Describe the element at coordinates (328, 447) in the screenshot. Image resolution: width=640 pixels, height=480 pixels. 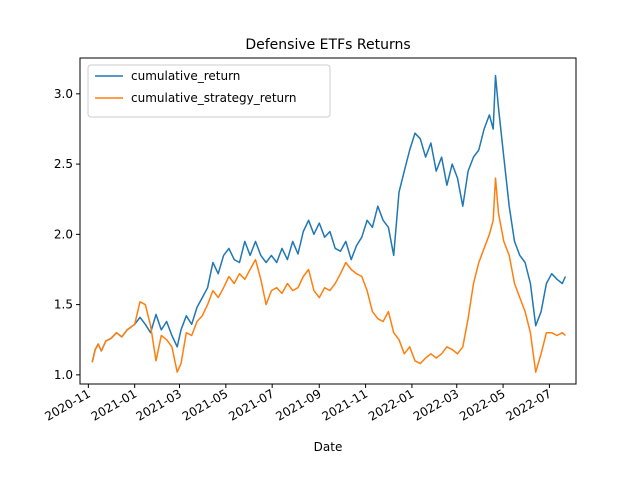
I see `x-axis-label: Date` at that location.